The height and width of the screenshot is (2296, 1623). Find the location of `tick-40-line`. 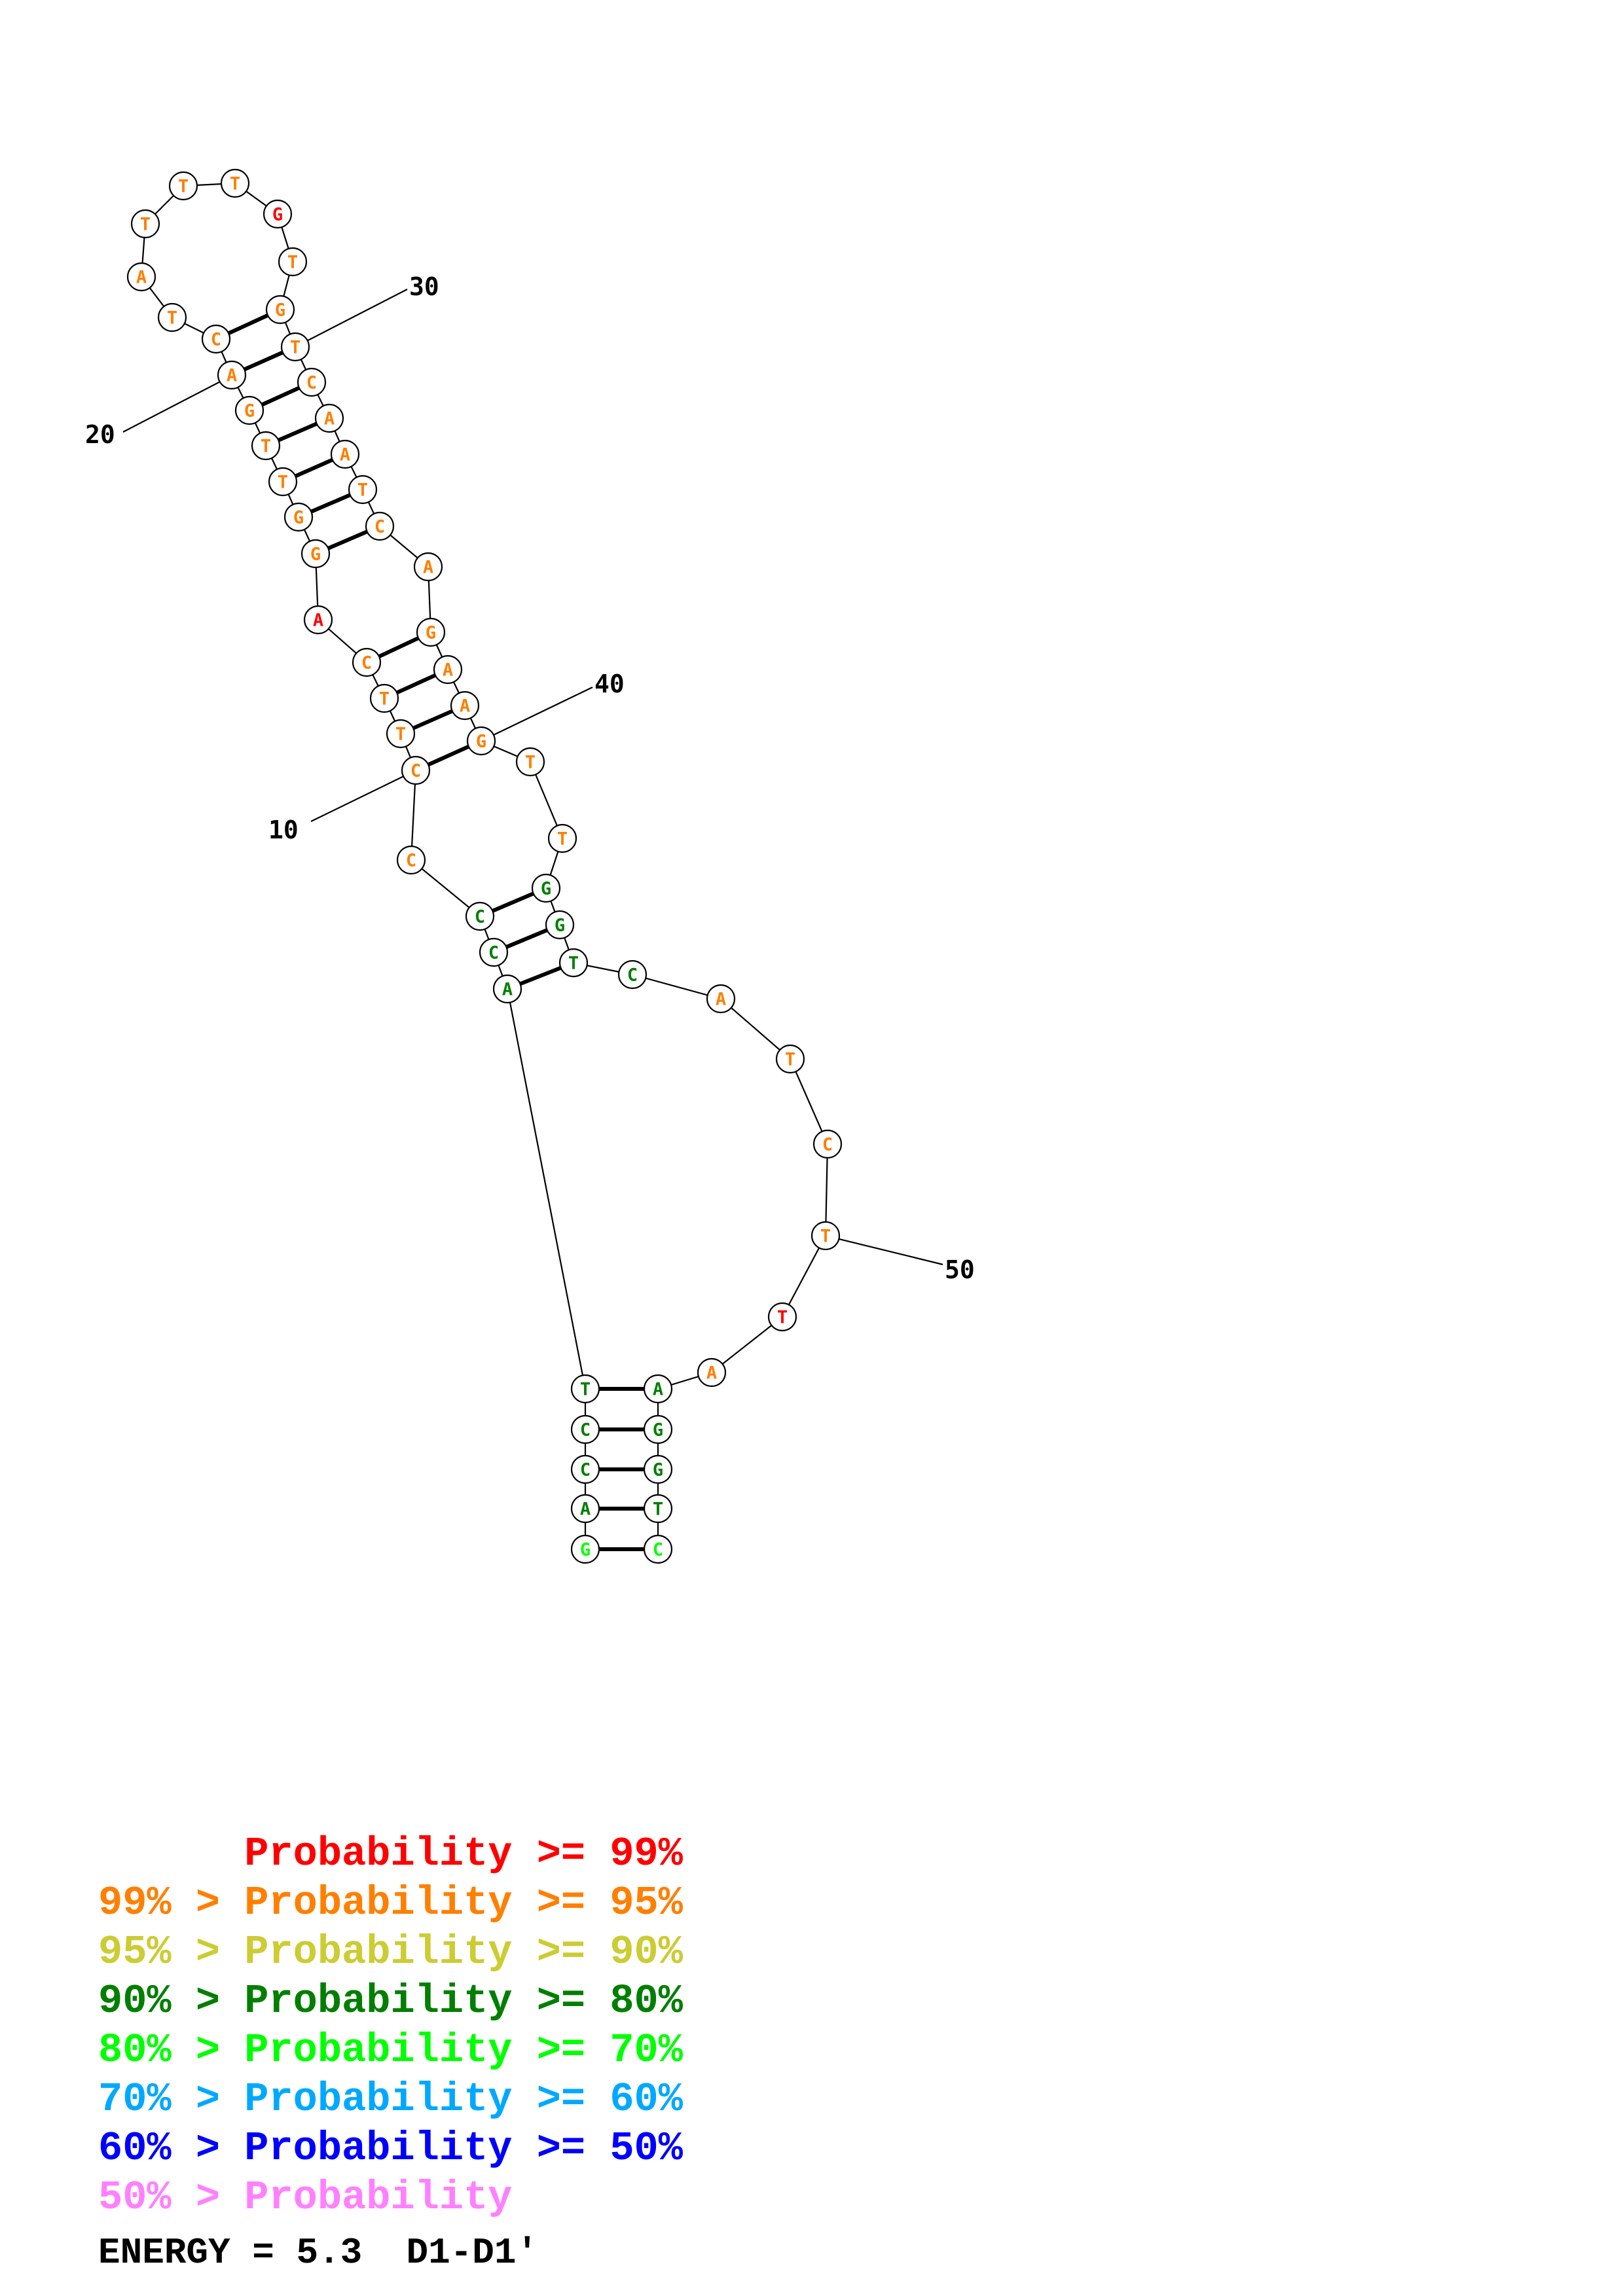

tick-40-line is located at coordinates (537, 714).